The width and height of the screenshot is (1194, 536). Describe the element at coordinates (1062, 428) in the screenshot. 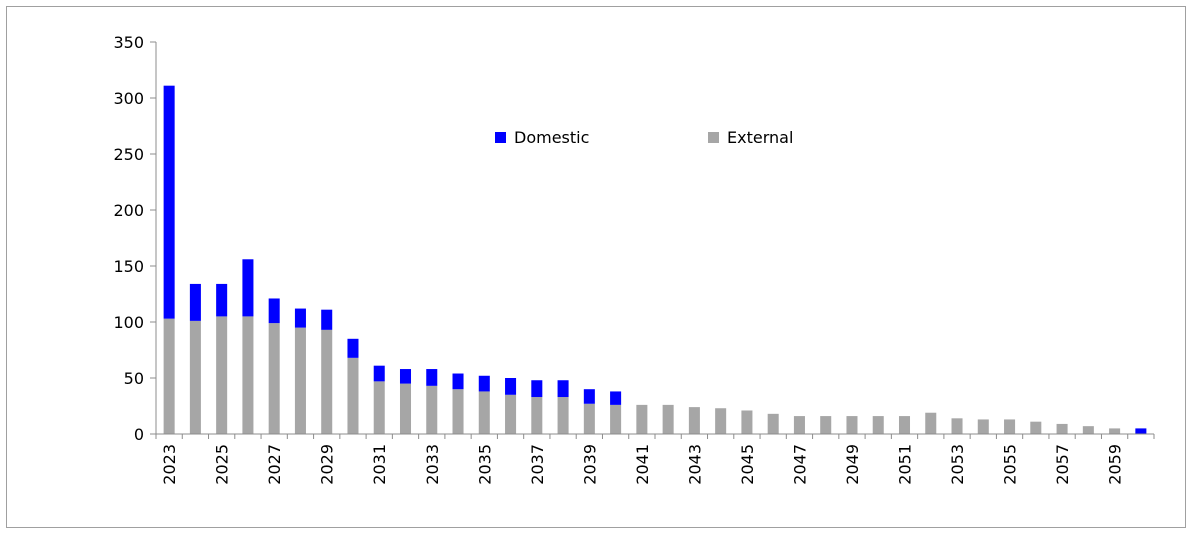

I see `bar-external-2057` at that location.